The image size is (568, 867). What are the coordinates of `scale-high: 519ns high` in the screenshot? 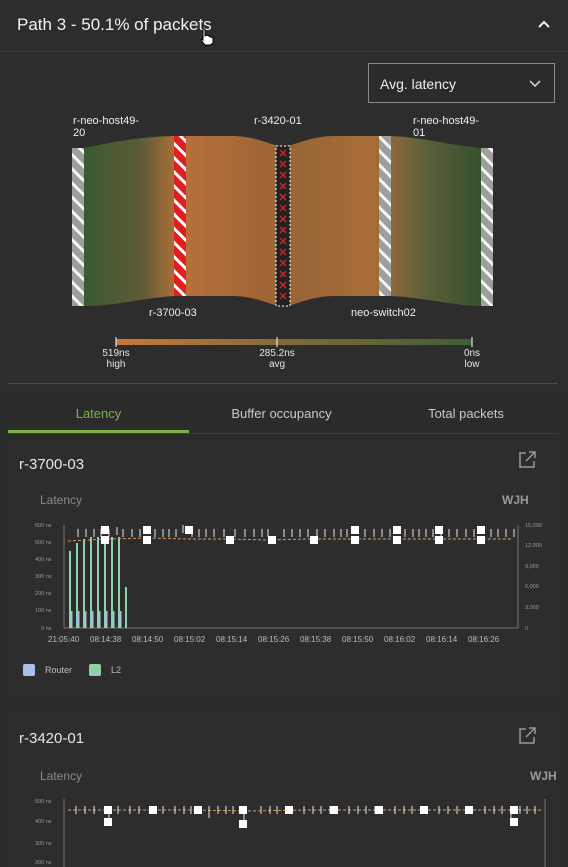 It's located at (116, 359).